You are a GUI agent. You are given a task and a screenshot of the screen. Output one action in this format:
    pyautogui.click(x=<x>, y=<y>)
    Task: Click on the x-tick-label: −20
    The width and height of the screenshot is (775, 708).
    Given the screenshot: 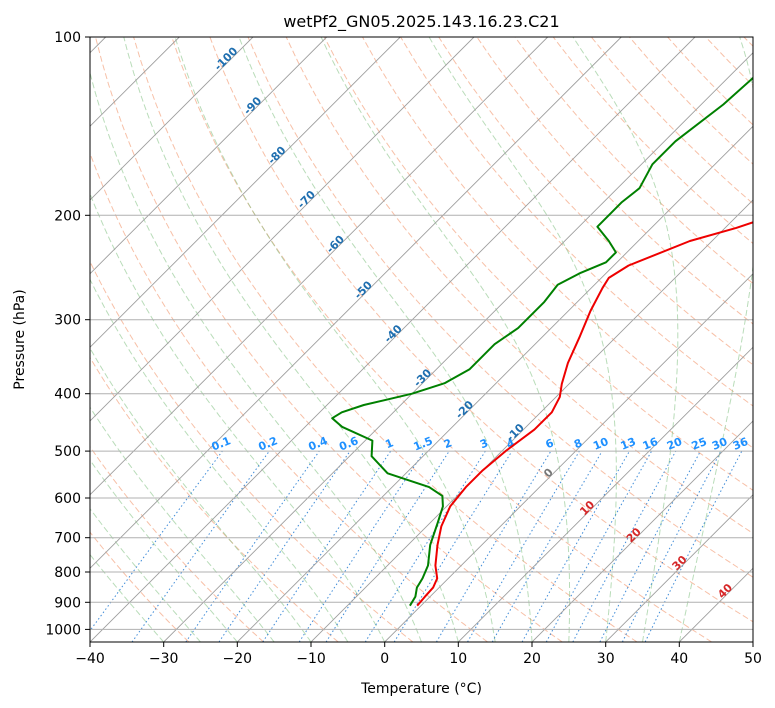 What is the action you would take?
    pyautogui.click(x=238, y=659)
    